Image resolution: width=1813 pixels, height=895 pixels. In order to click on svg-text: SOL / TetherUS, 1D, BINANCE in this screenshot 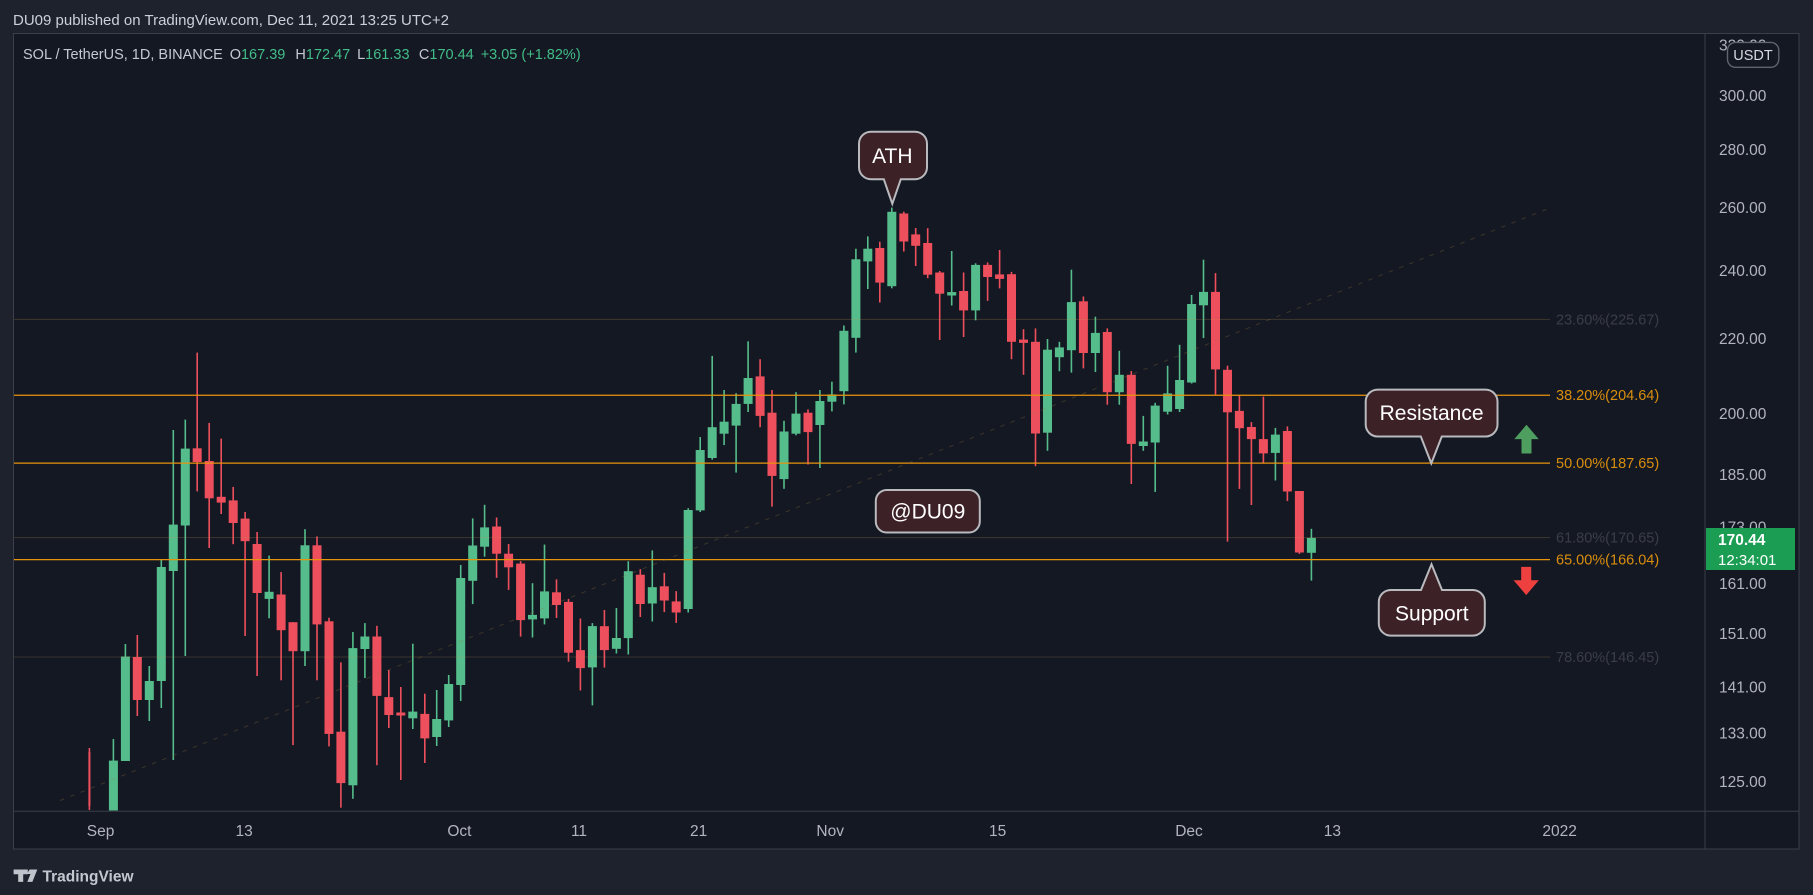, I will do `click(123, 55)`.